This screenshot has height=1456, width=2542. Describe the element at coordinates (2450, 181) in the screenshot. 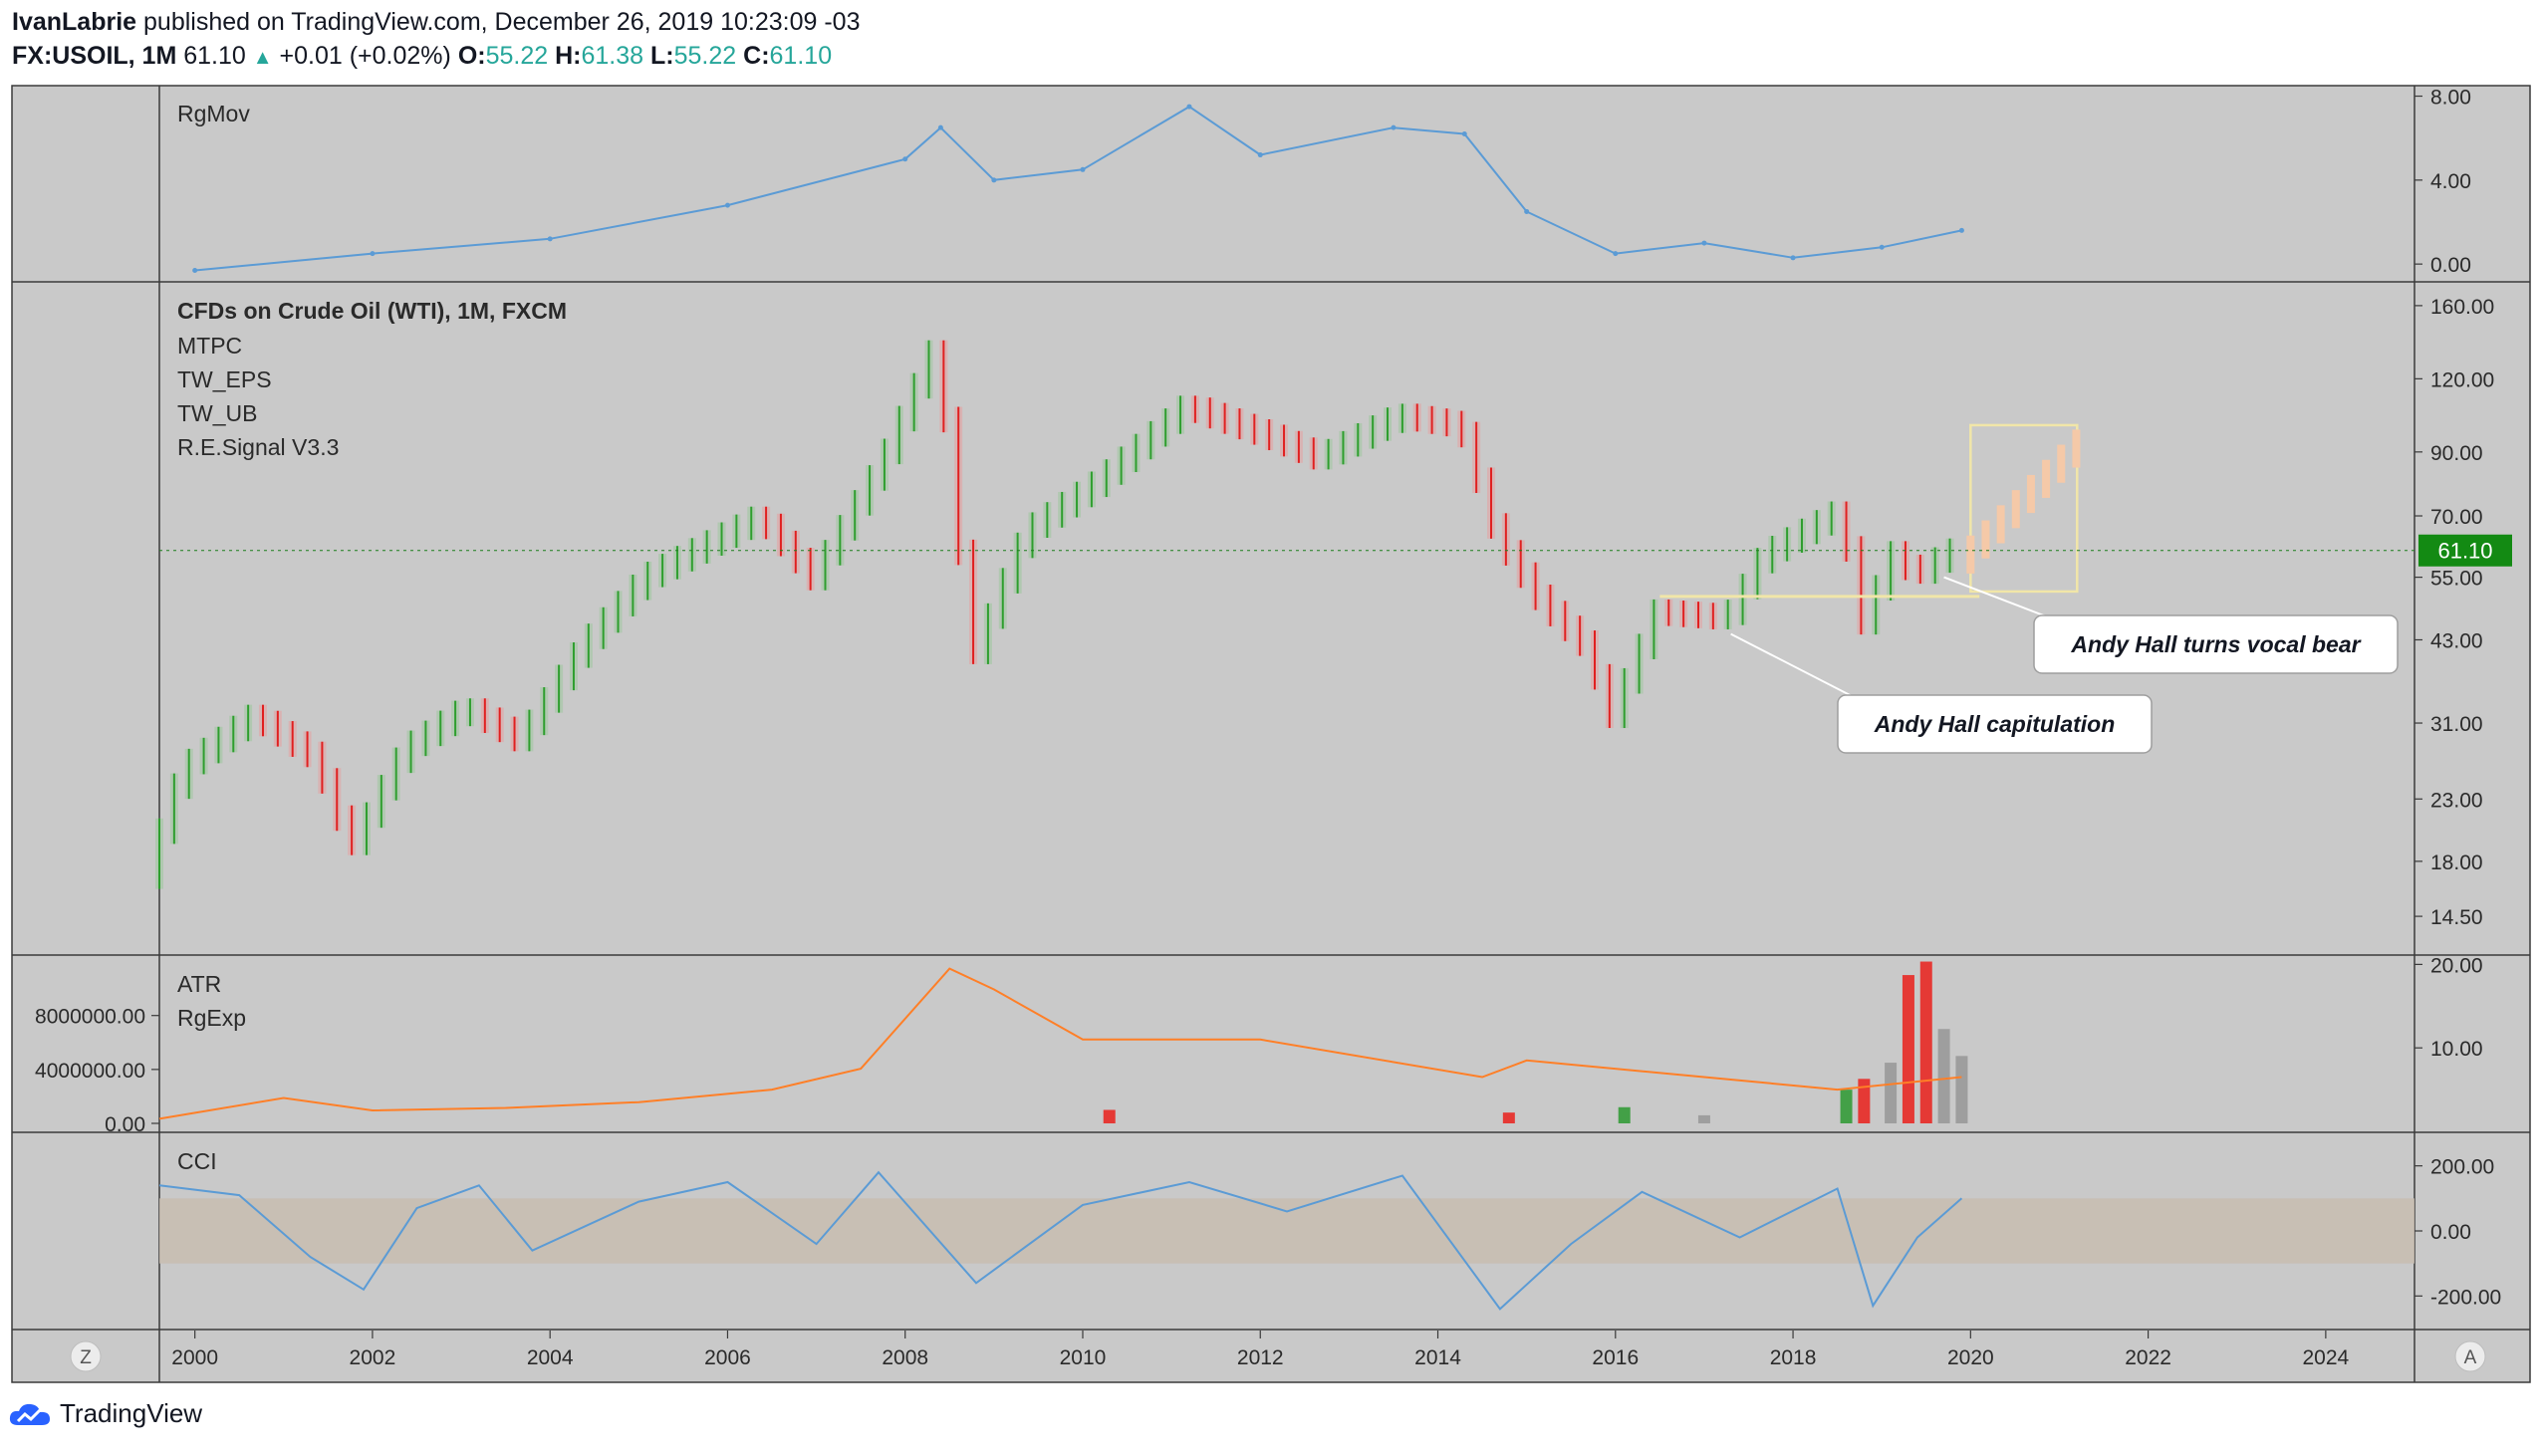

I see `rgmov-y-tick: 4.00` at that location.